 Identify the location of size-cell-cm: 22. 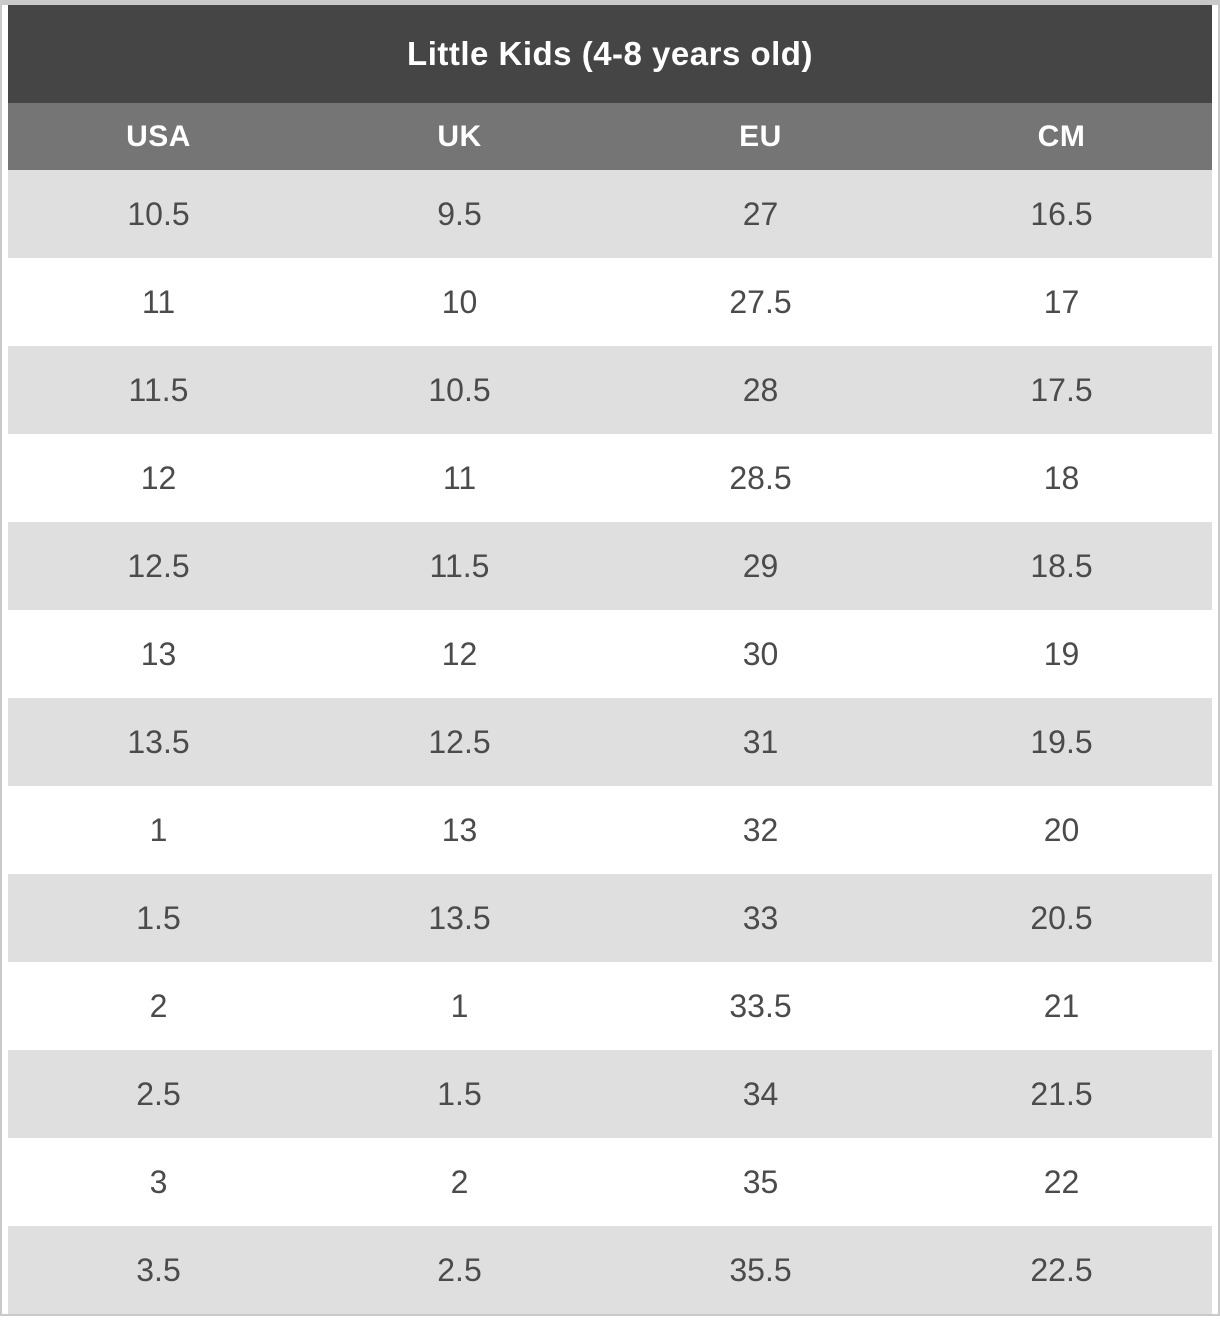
(1061, 1182).